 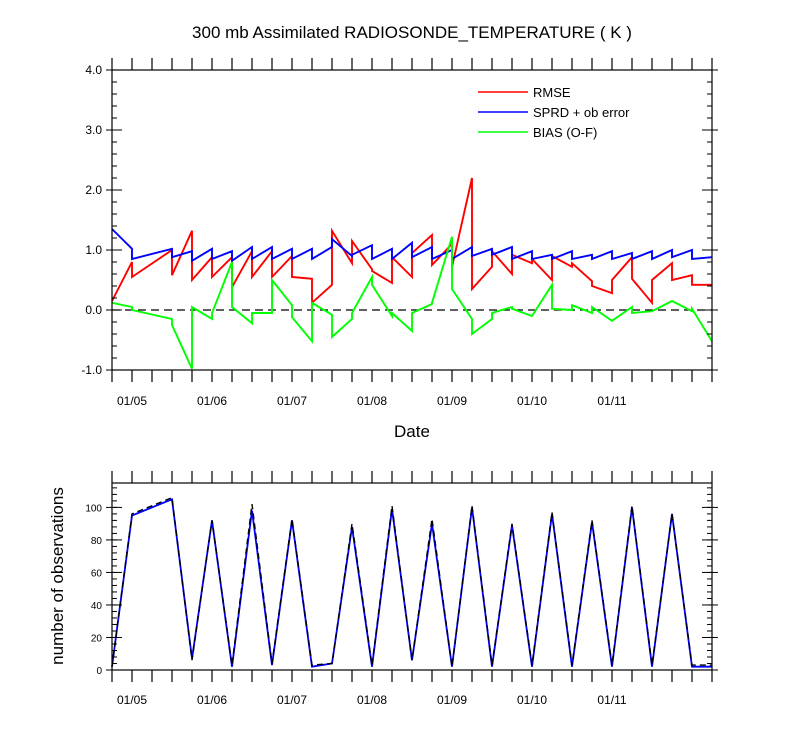 I want to click on y-tick-label: 0, so click(x=99, y=671).